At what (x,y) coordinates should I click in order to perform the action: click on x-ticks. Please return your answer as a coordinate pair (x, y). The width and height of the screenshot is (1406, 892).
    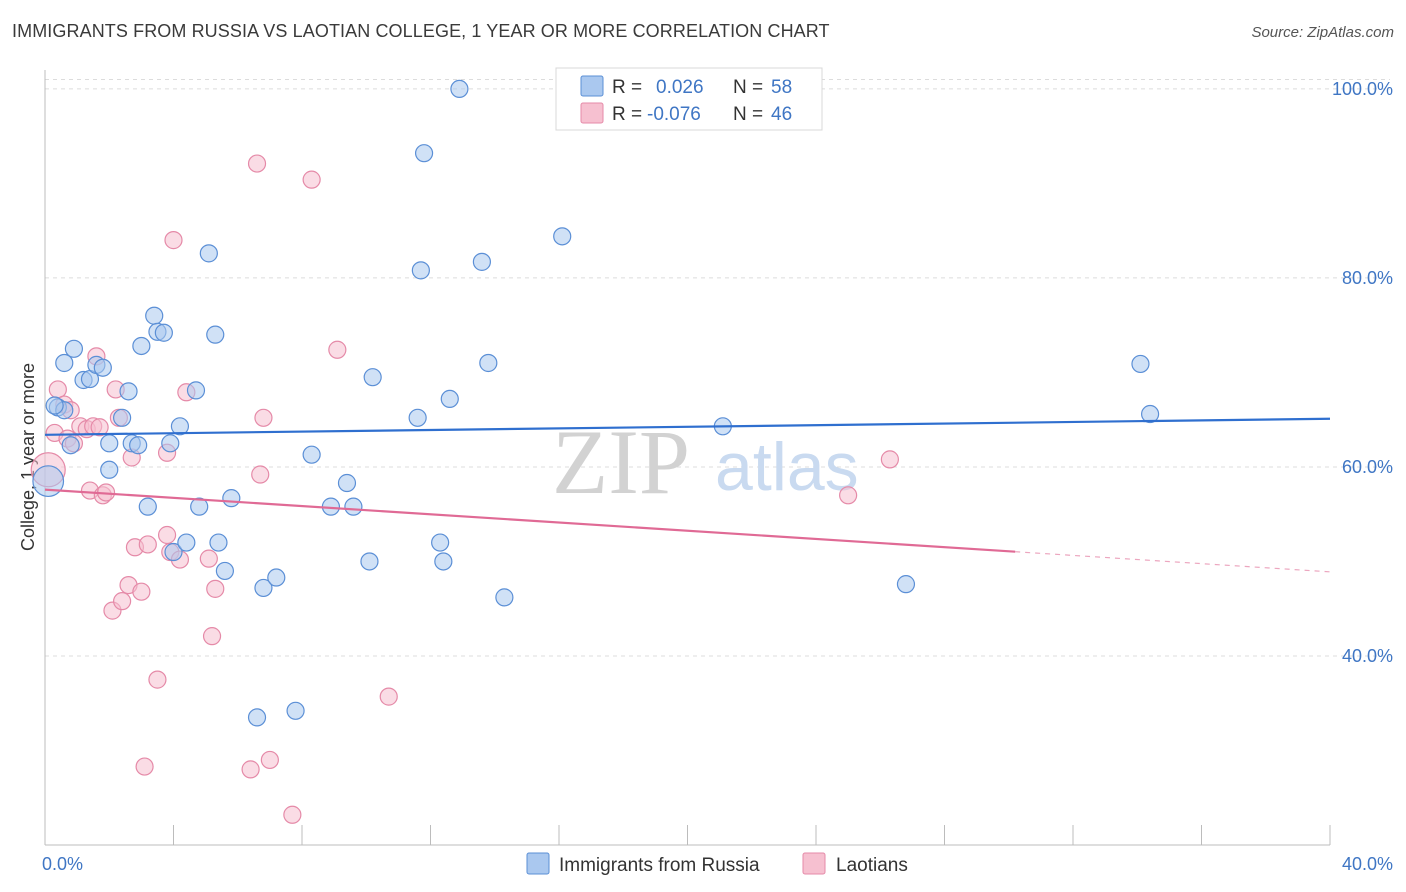
    Looking at the image, I should click on (752, 835).